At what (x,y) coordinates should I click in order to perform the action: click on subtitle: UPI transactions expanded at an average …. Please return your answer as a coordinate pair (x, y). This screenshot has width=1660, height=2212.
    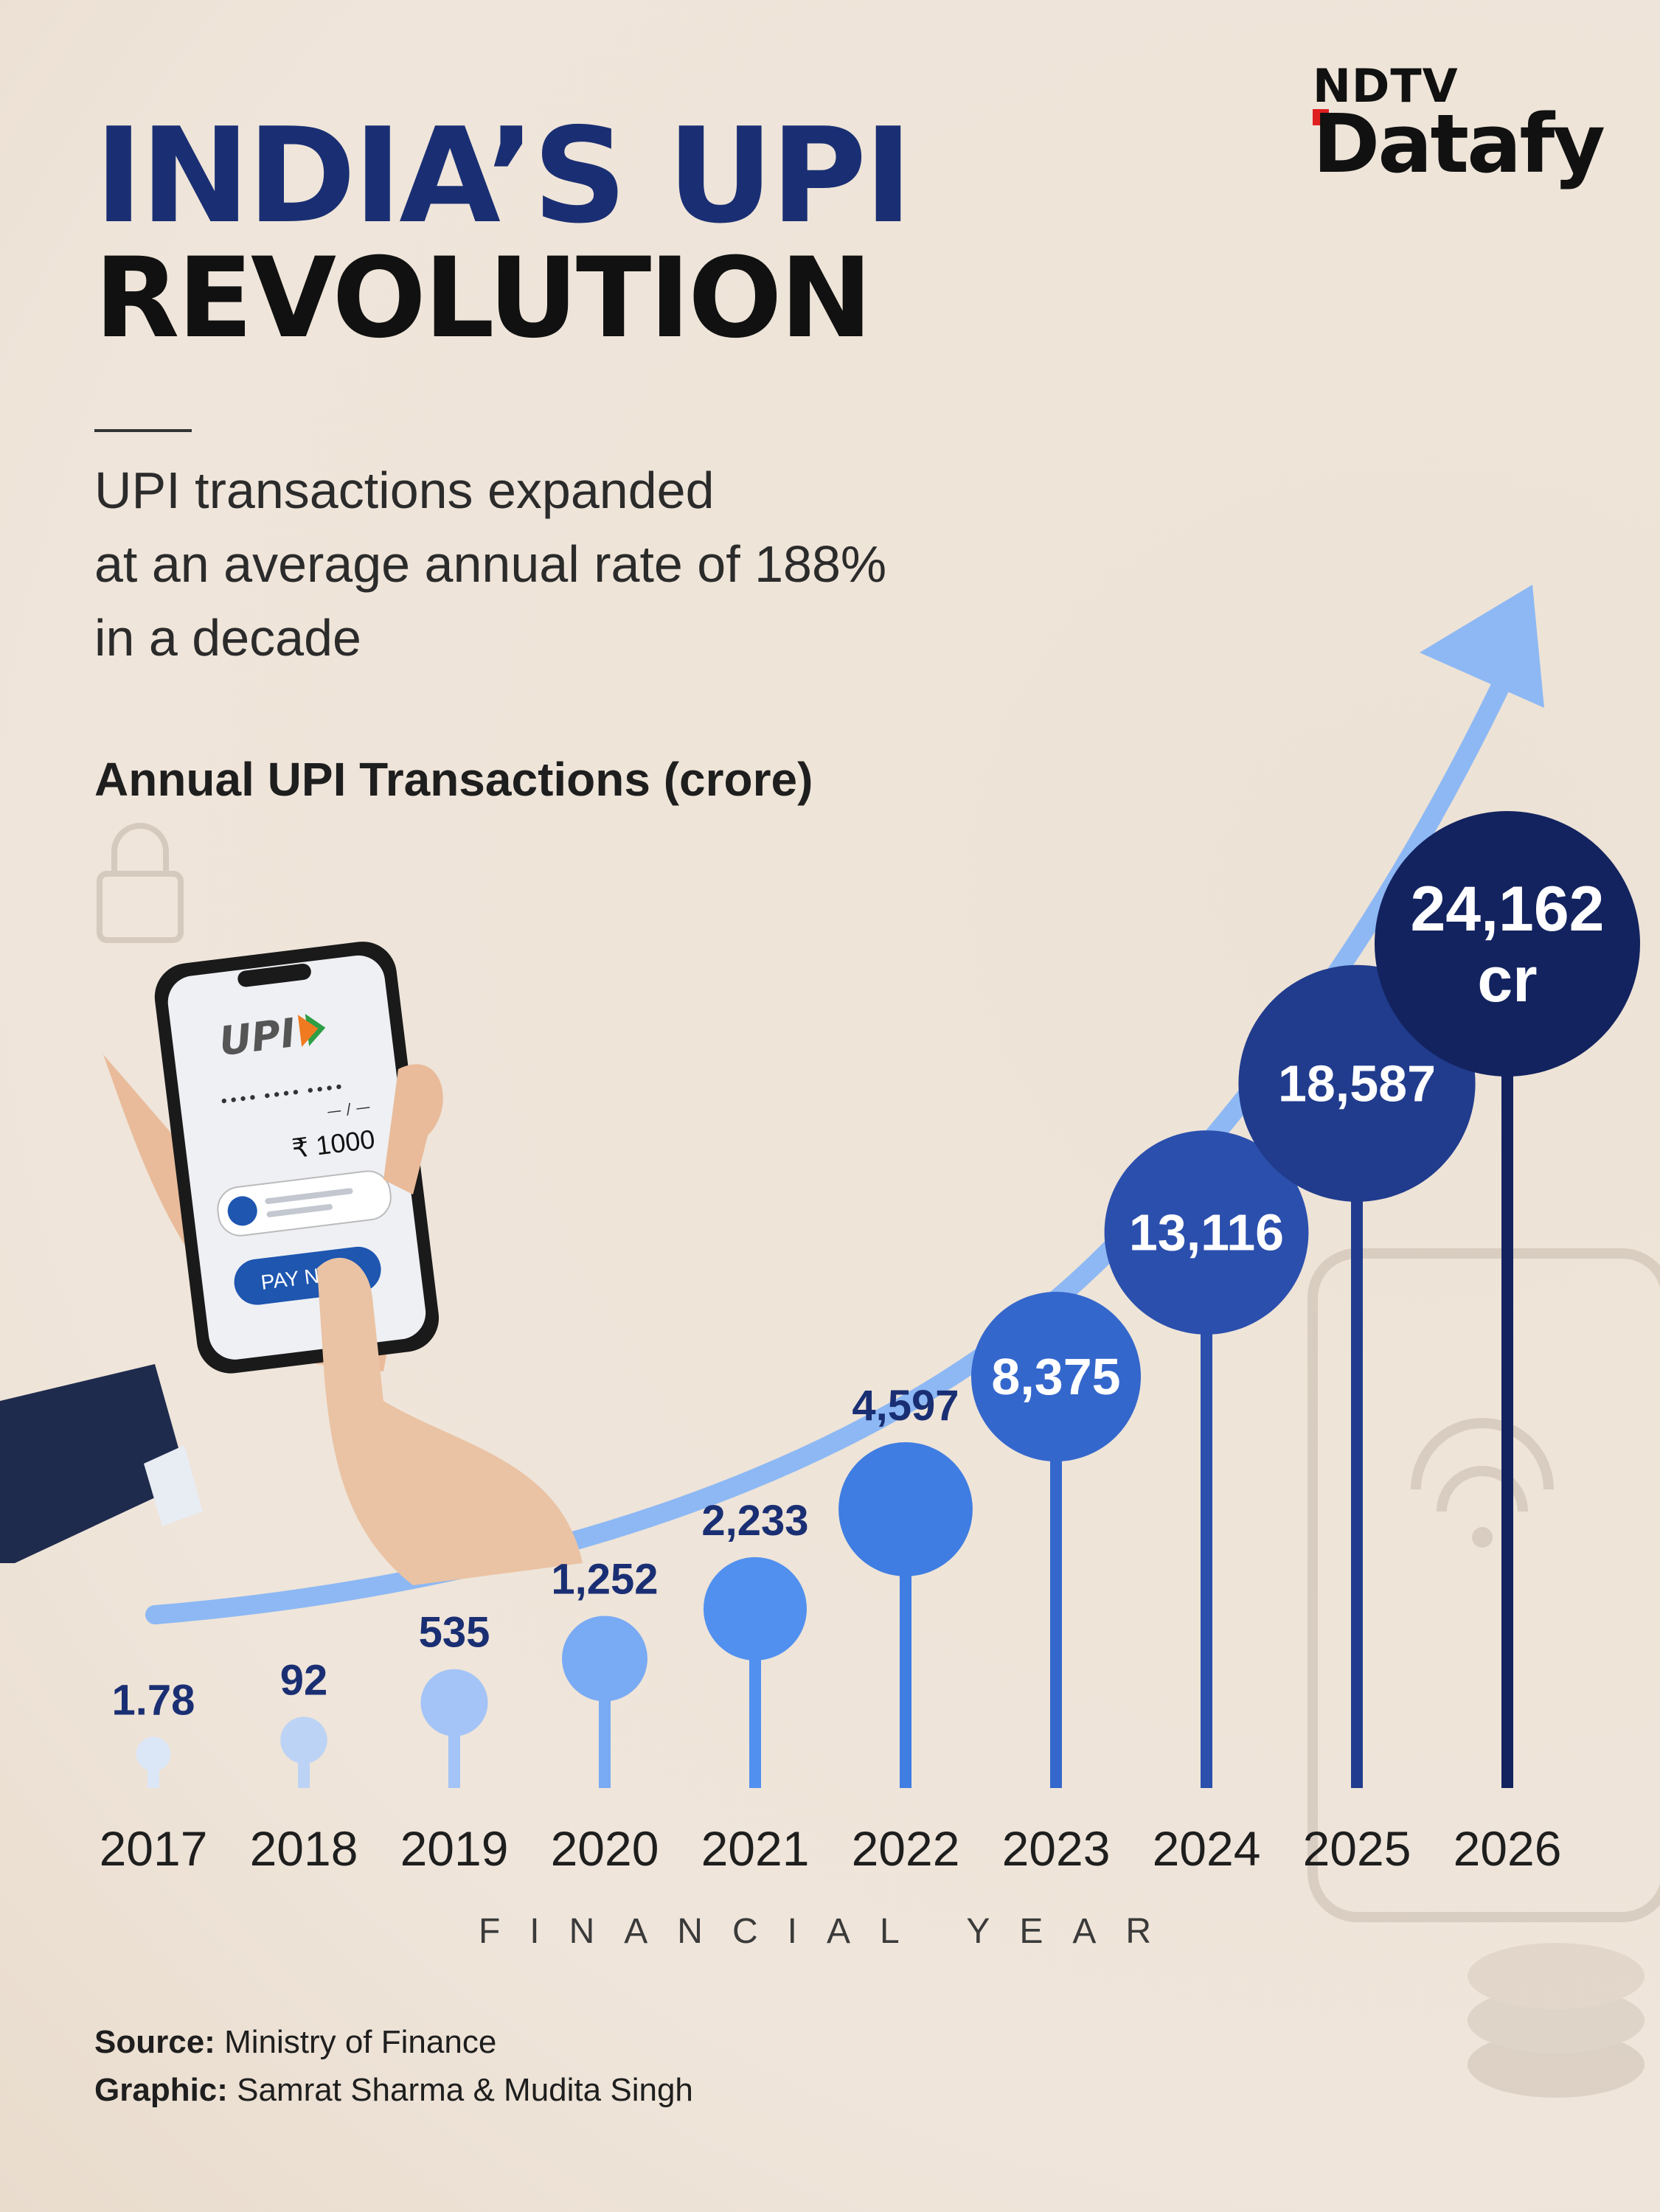
    Looking at the image, I should click on (490, 564).